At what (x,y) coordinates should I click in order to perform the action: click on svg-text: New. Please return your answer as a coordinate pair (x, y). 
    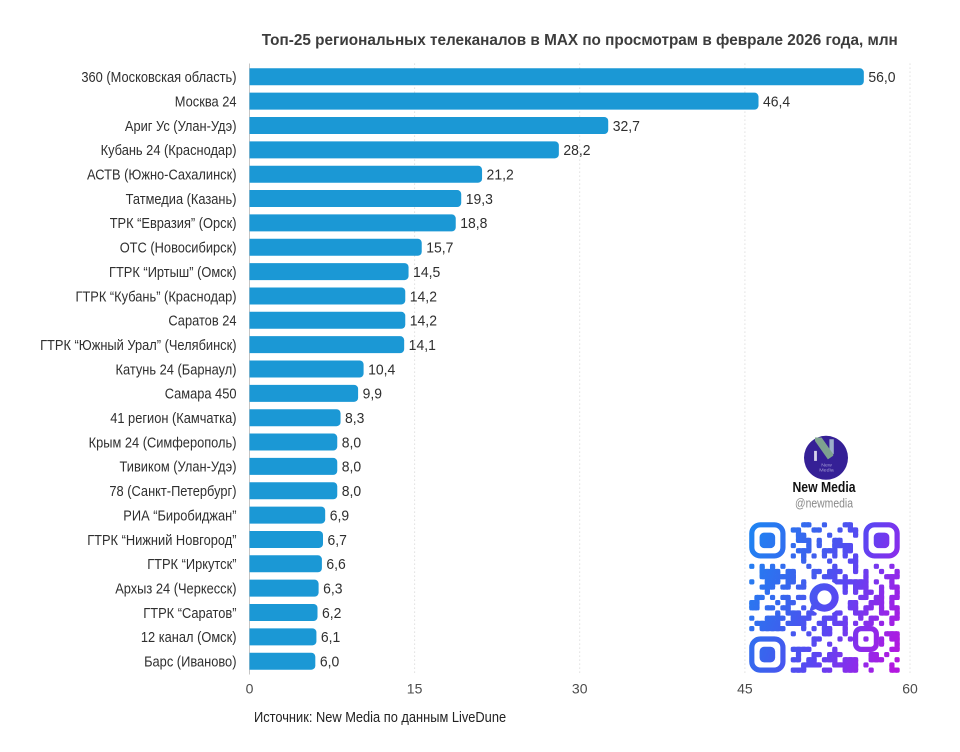
    Looking at the image, I should click on (826, 465).